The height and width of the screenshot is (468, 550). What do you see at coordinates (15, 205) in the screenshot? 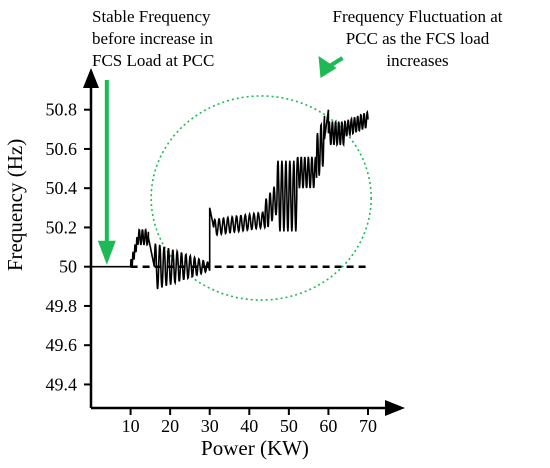
I see `y-axis-label: Frequency (Hz)` at bounding box center [15, 205].